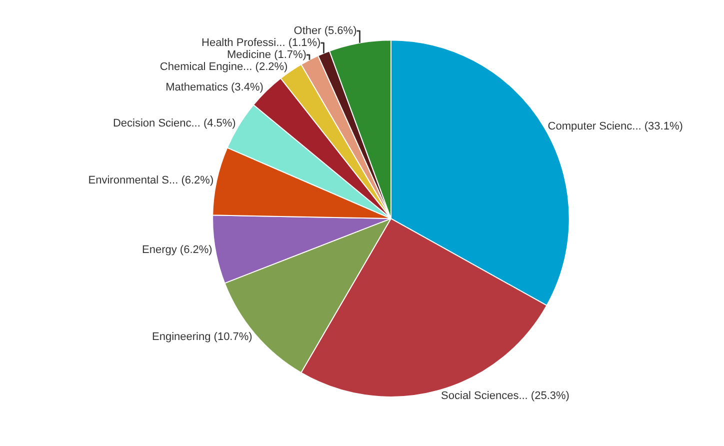 The height and width of the screenshot is (446, 724). Describe the element at coordinates (202, 336) in the screenshot. I see `slice-label: Engineering (10.7%)` at that location.